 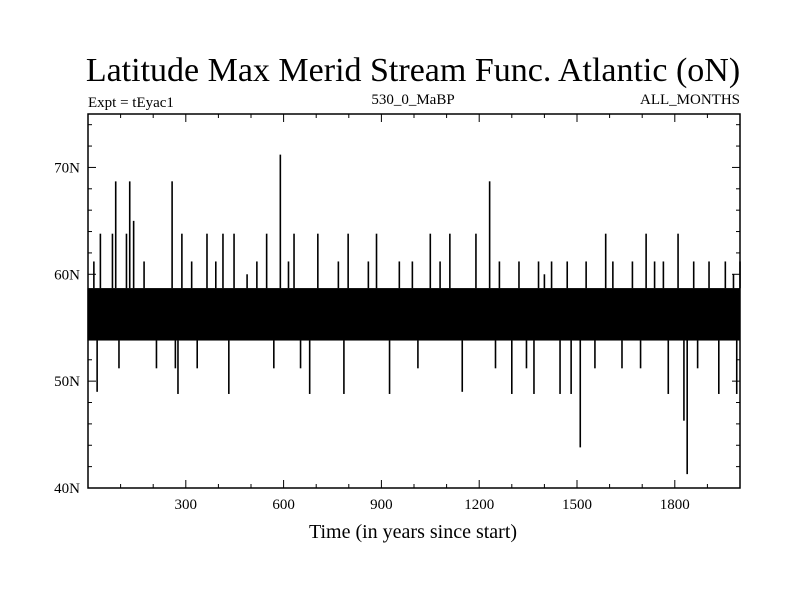 I want to click on x-axis-title: Time (in years since start), so click(x=413, y=532).